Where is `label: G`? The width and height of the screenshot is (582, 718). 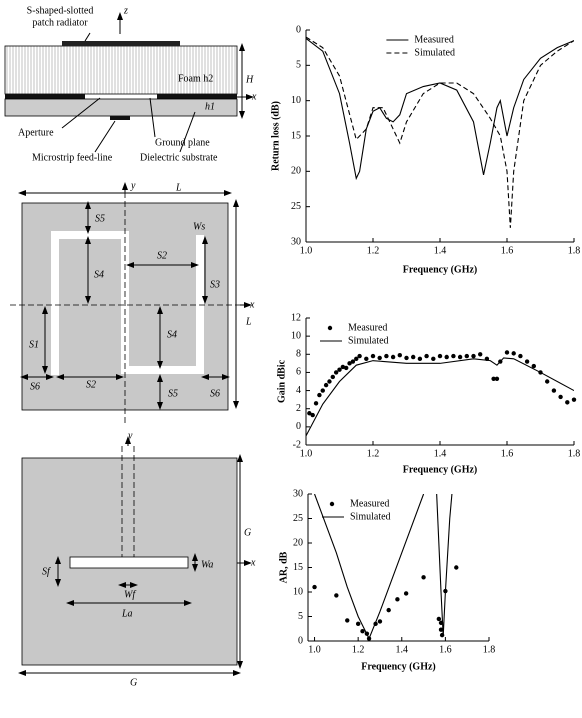
label: G is located at coordinates (247, 532).